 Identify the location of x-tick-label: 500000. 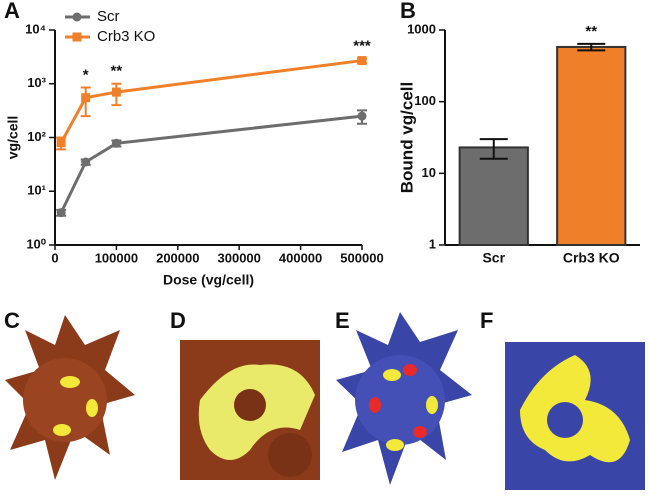
(361, 257).